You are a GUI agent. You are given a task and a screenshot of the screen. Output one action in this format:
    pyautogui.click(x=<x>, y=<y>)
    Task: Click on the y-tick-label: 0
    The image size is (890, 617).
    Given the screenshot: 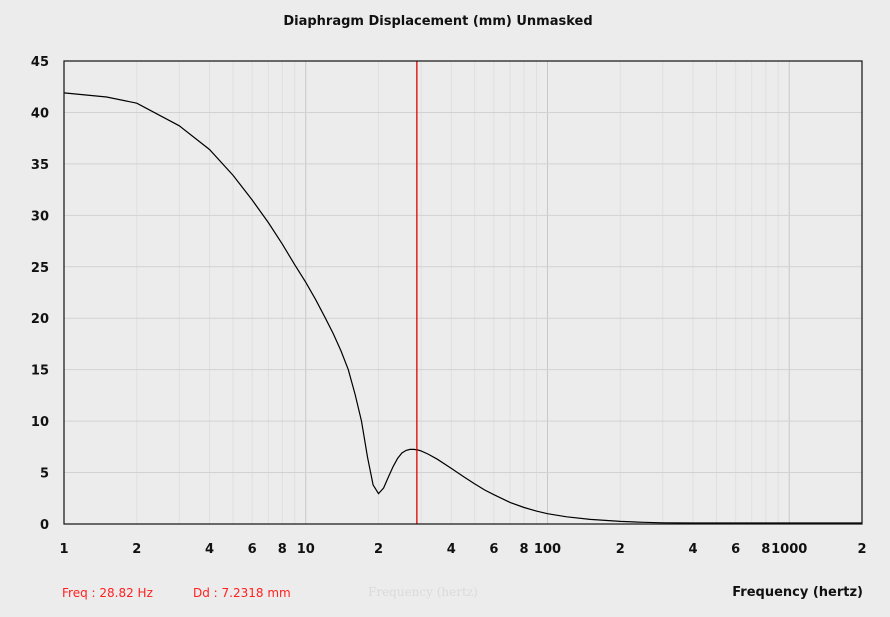 What is the action you would take?
    pyautogui.click(x=44, y=525)
    